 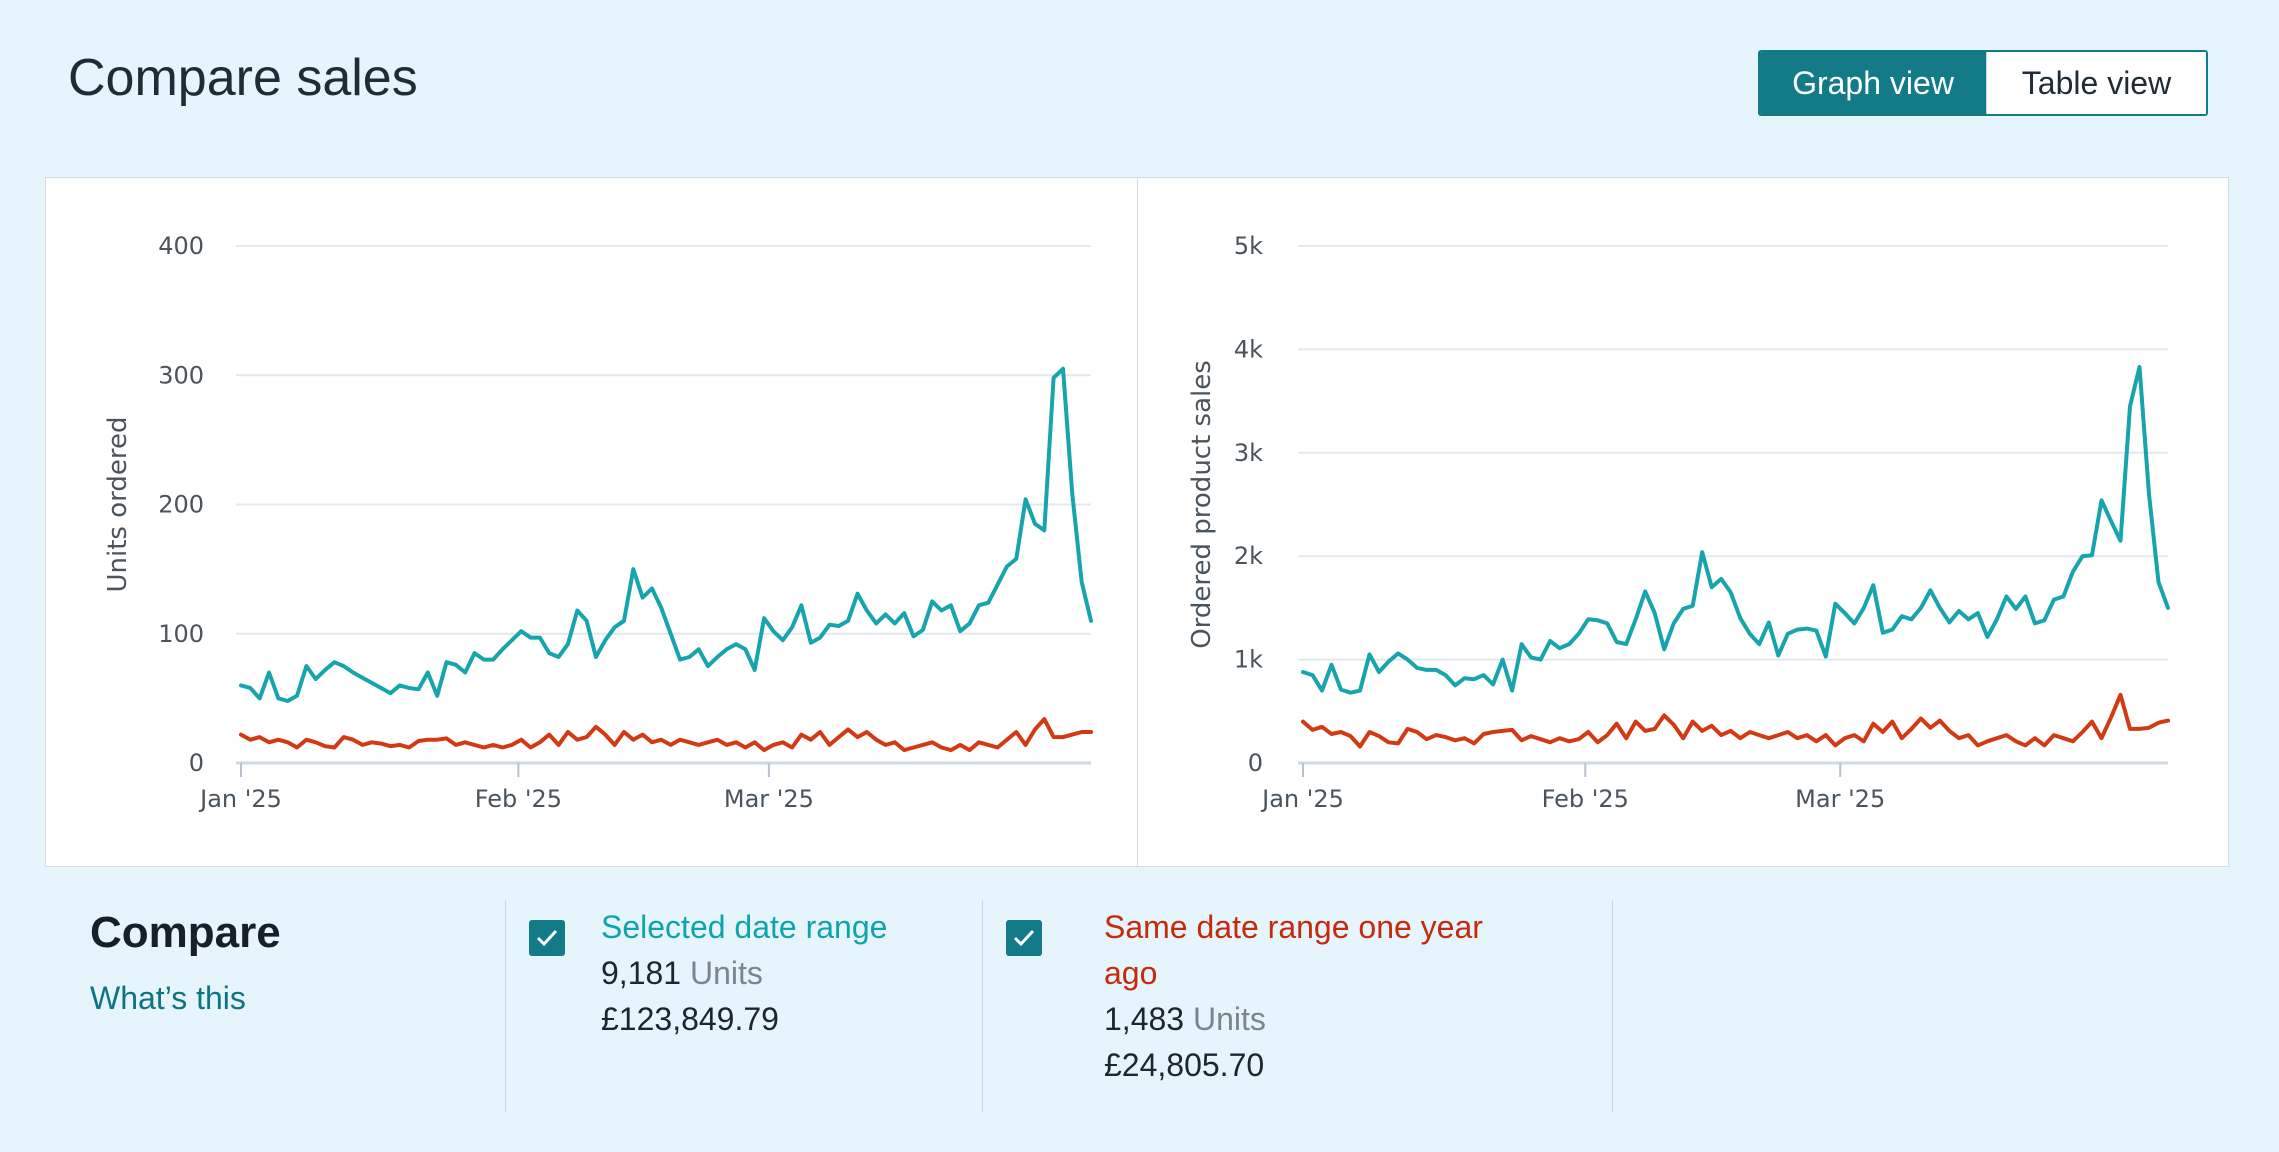 I want to click on selected-range-units: 9,181 Units, so click(x=744, y=973).